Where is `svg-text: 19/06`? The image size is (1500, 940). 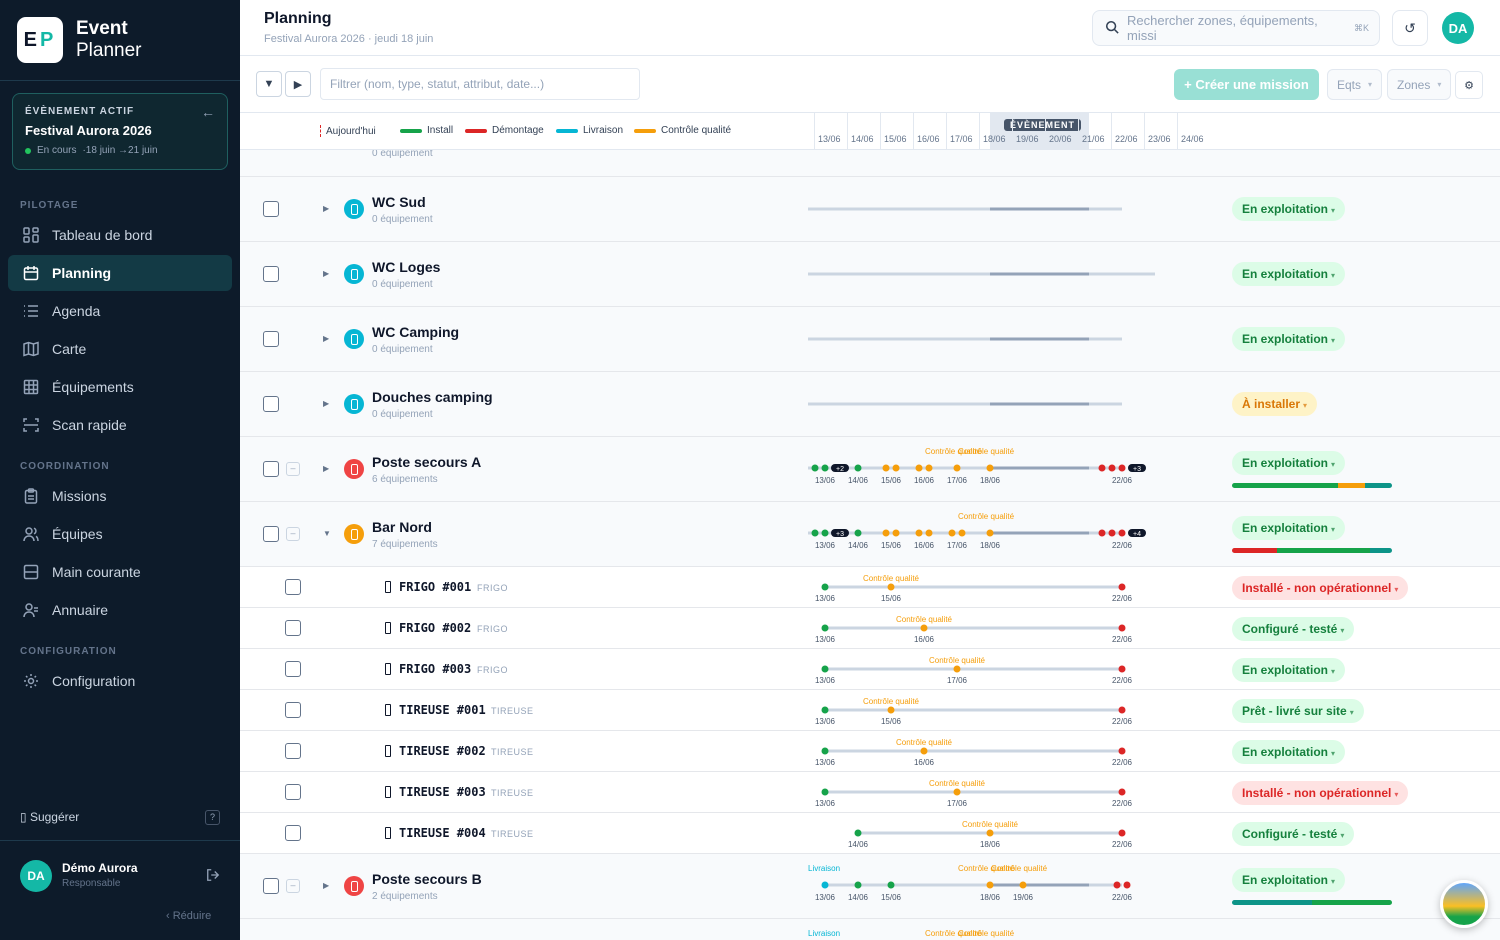 svg-text: 19/06 is located at coordinates (1023, 897).